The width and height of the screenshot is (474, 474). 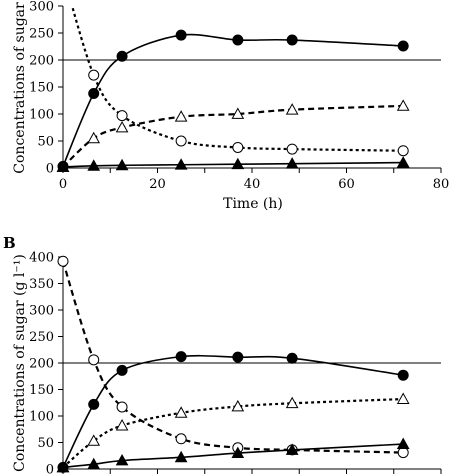 I want to click on panel-b-y-tick-7: 350, so click(x=41, y=284).